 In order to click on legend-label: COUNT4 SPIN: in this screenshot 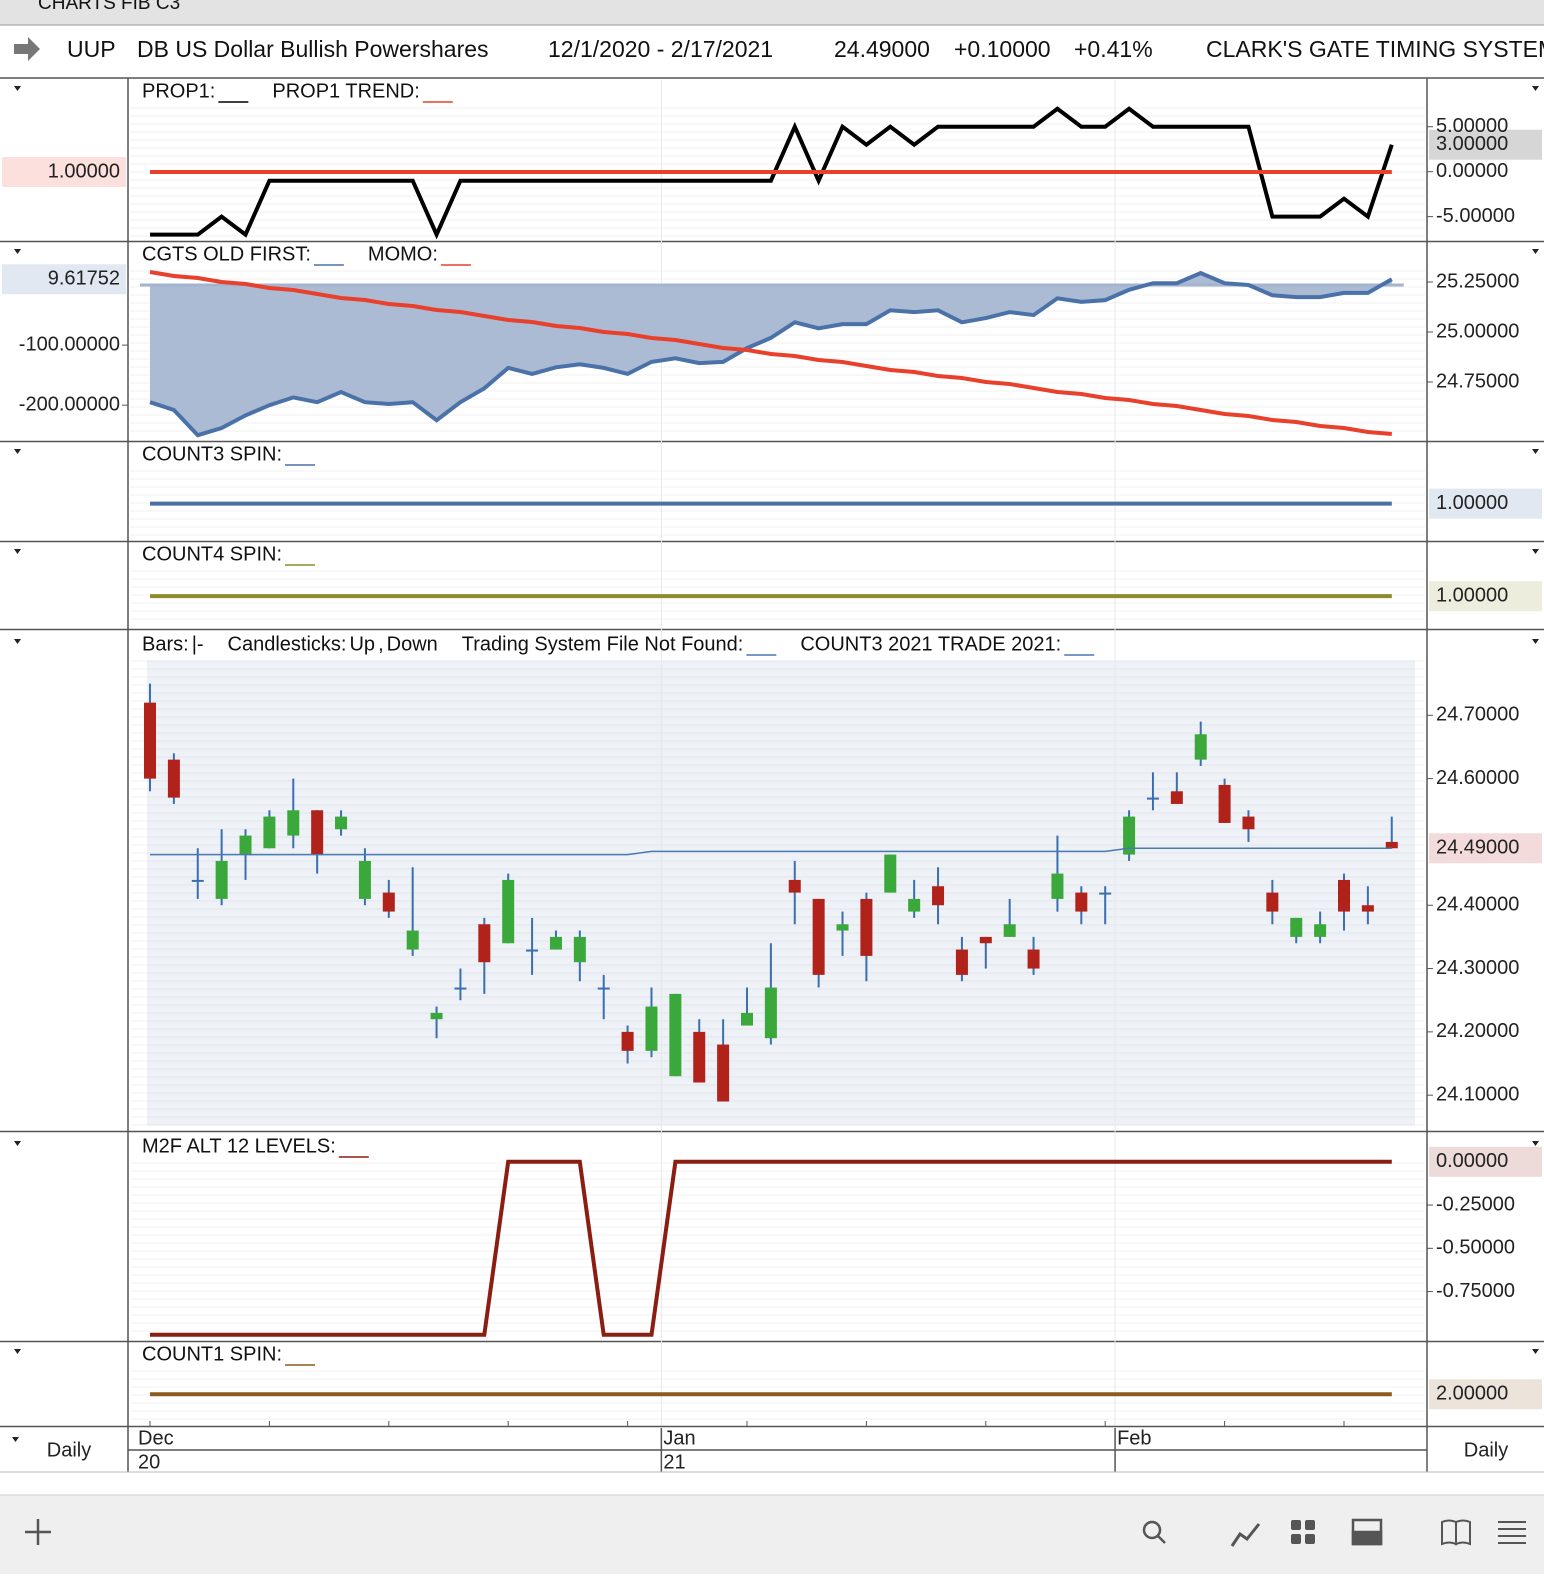, I will do `click(212, 554)`.